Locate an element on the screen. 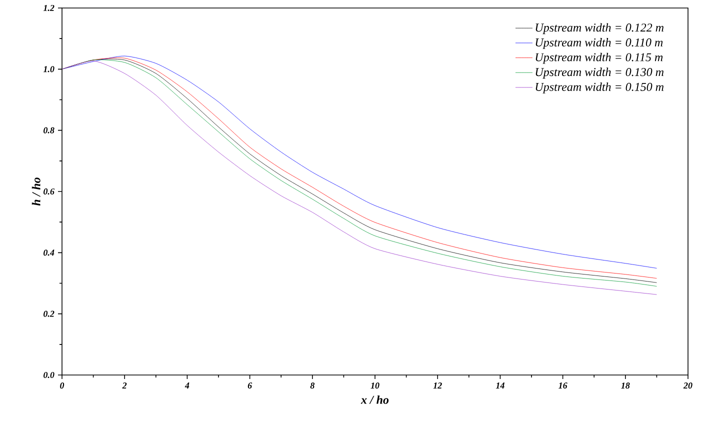  y-tick-label: 0.6 is located at coordinates (49, 191).